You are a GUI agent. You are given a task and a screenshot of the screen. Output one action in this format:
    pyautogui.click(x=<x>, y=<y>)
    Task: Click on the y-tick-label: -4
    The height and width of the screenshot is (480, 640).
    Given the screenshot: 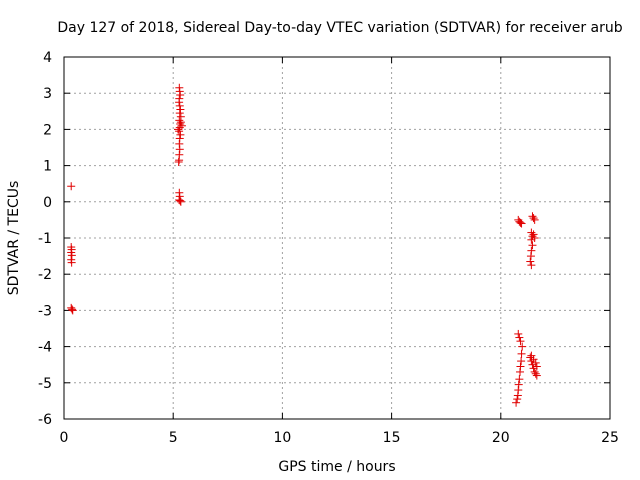 What is the action you would take?
    pyautogui.click(x=45, y=348)
    